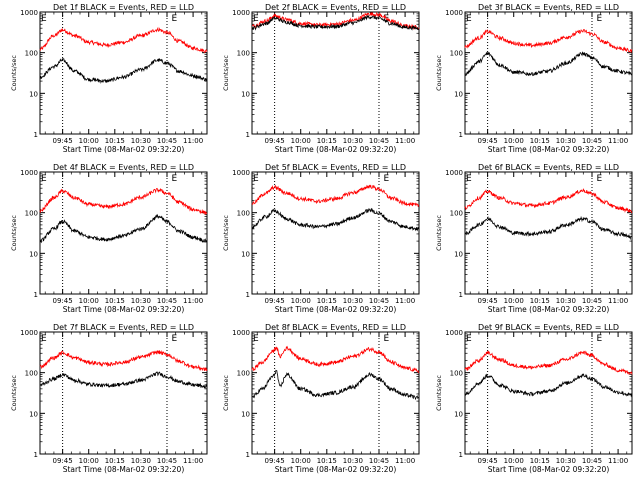  I want to click on panel-title: Det 4f BLACK = Events, RED = LLD, so click(123, 167).